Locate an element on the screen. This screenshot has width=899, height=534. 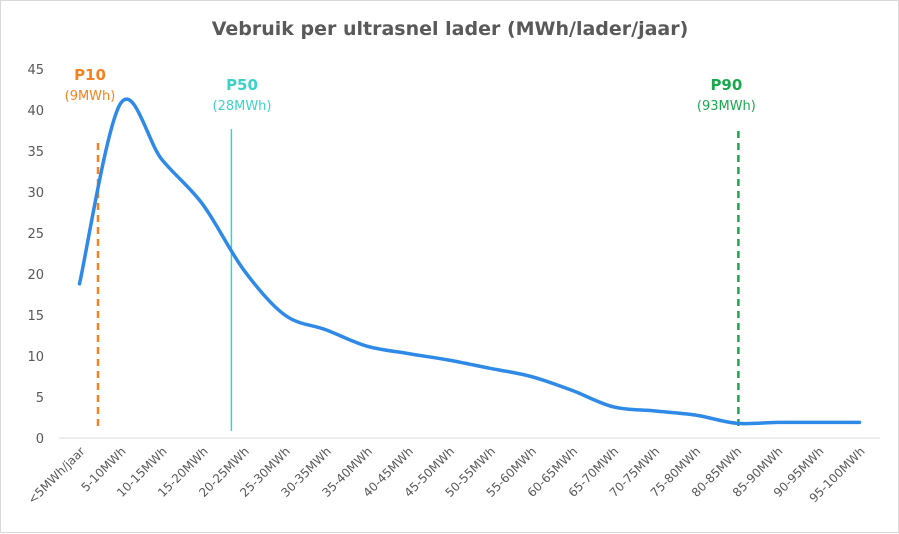
y-tick-label: 25 is located at coordinates (35, 234).